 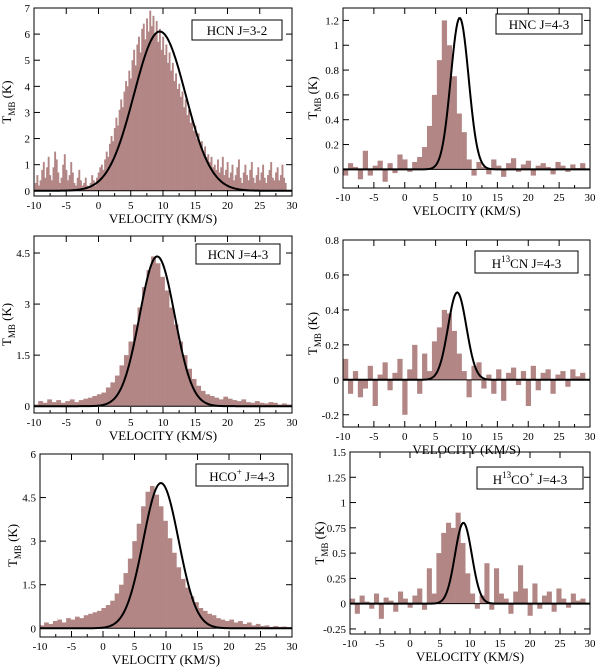 What do you see at coordinates (332, 276) in the screenshot?
I see `chart-4-y-tick-label: 0.6` at bounding box center [332, 276].